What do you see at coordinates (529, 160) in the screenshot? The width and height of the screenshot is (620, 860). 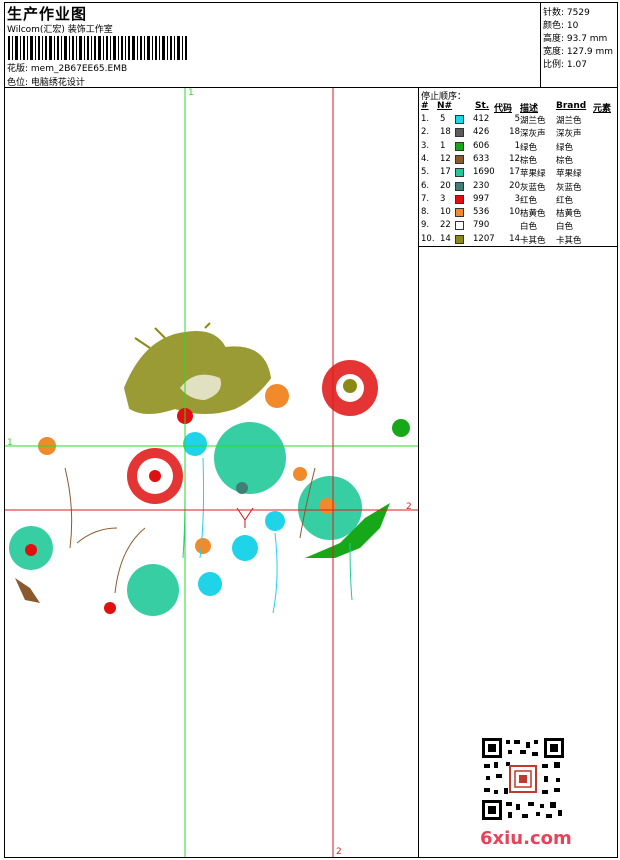 I see `description-cell: 棕色` at bounding box center [529, 160].